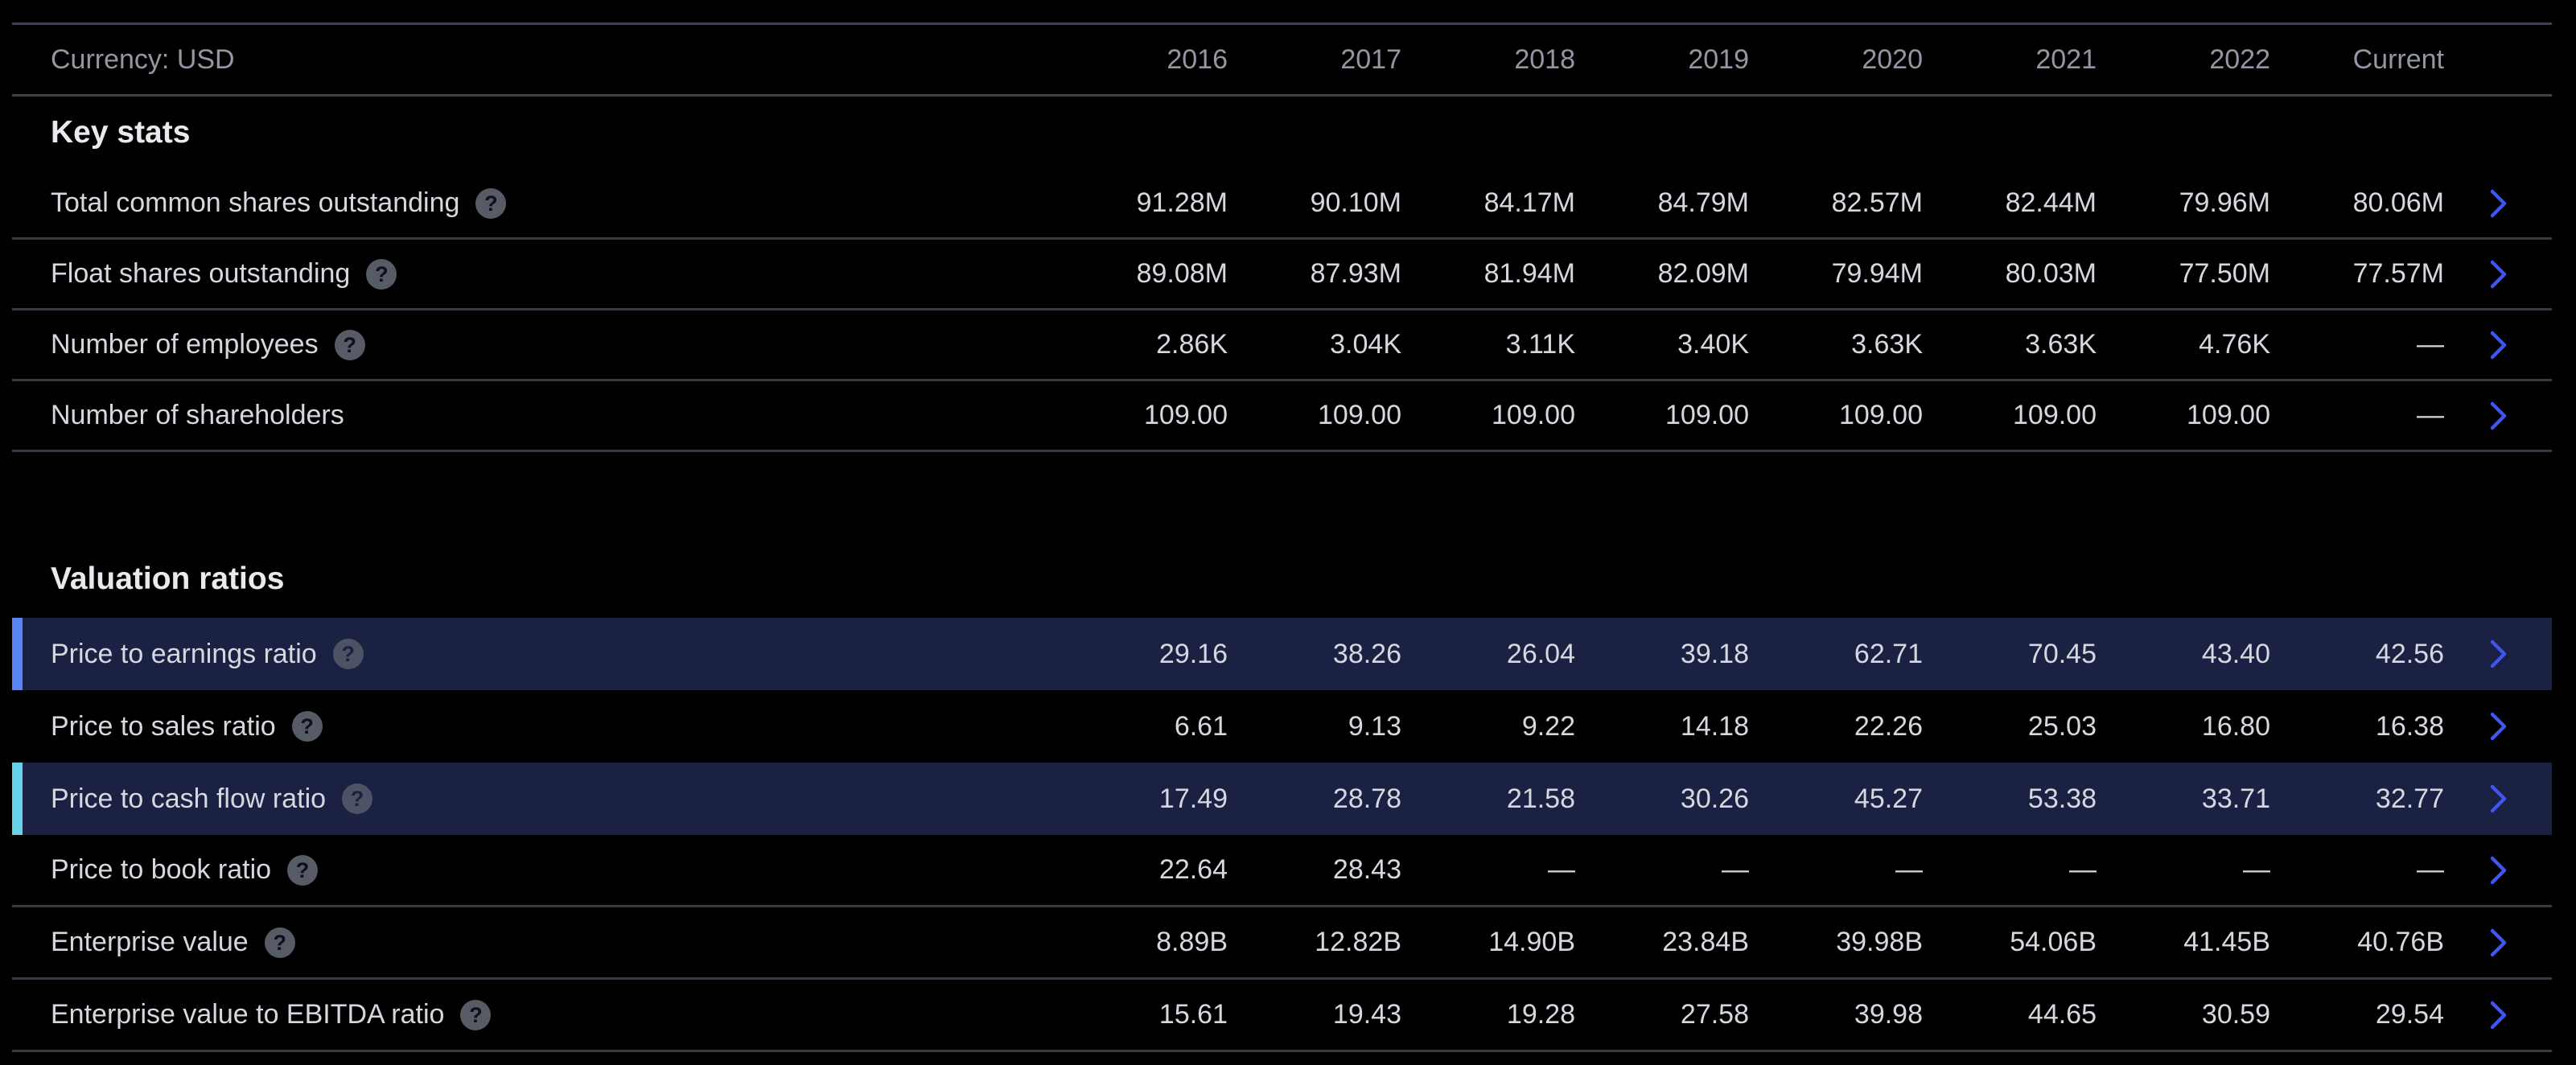 The width and height of the screenshot is (2576, 1065). What do you see at coordinates (1193, 869) in the screenshot?
I see `cell-value: 22.64` at bounding box center [1193, 869].